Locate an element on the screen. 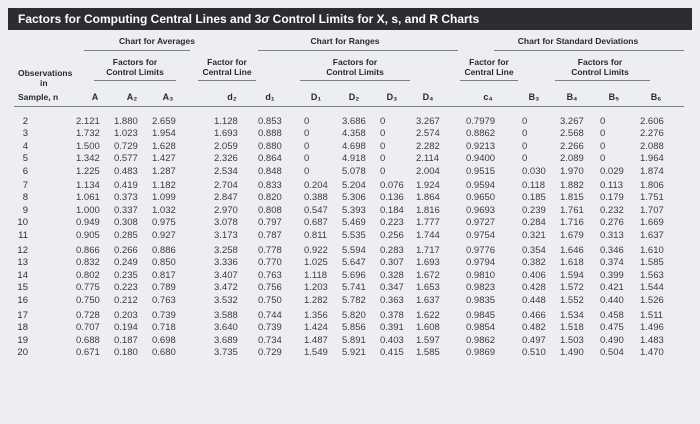 This screenshot has height=424, width=700. cell-c4: 0.9823 is located at coordinates (481, 288).